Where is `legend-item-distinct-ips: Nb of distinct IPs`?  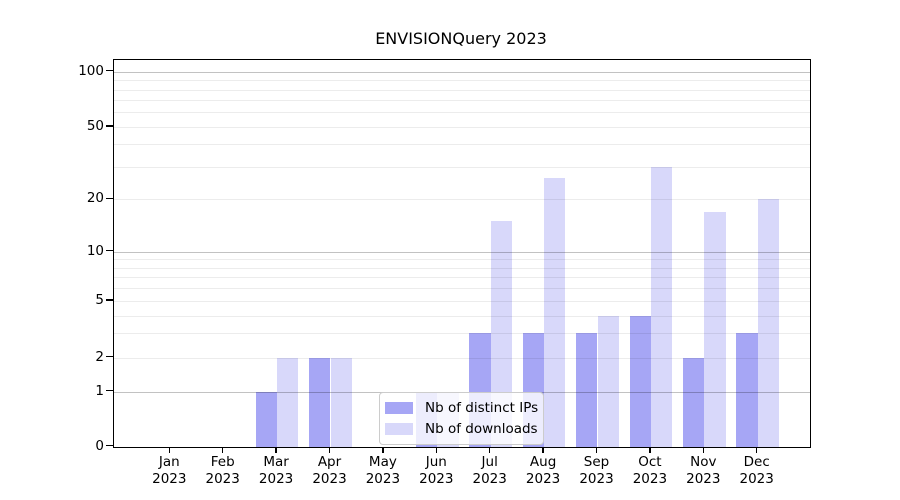
legend-item-distinct-ips: Nb of distinct IPs is located at coordinates (462, 407).